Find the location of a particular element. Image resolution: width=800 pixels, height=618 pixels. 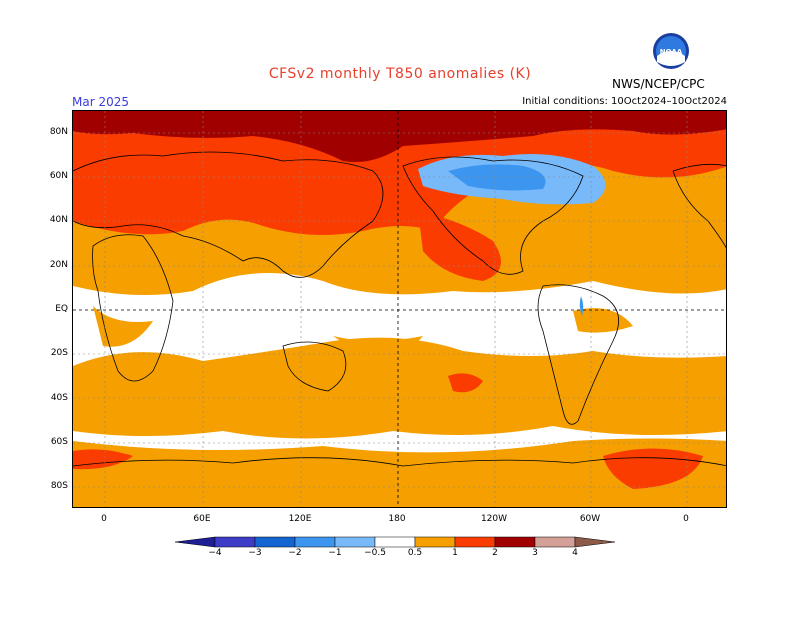

lat-label-eq: EQ is located at coordinates (61, 309).